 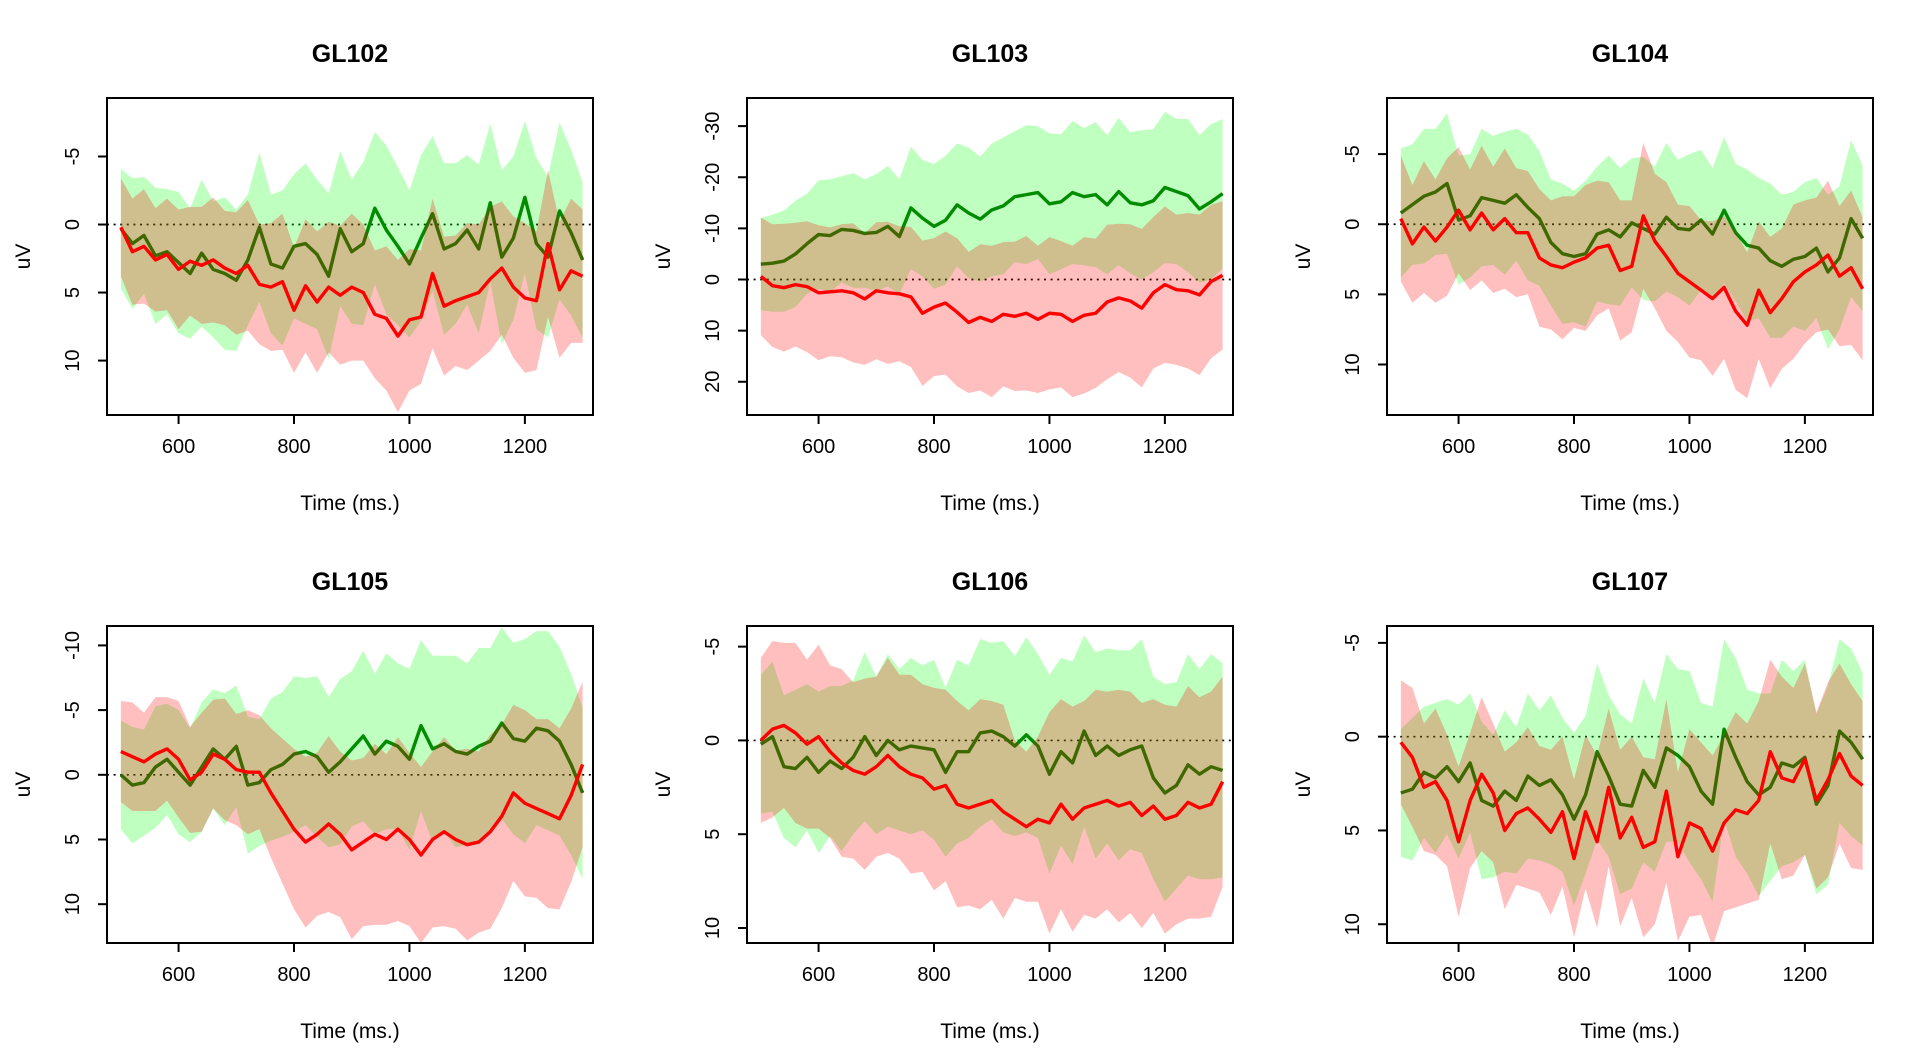 I want to click on panel-title: GL103, so click(x=990, y=54).